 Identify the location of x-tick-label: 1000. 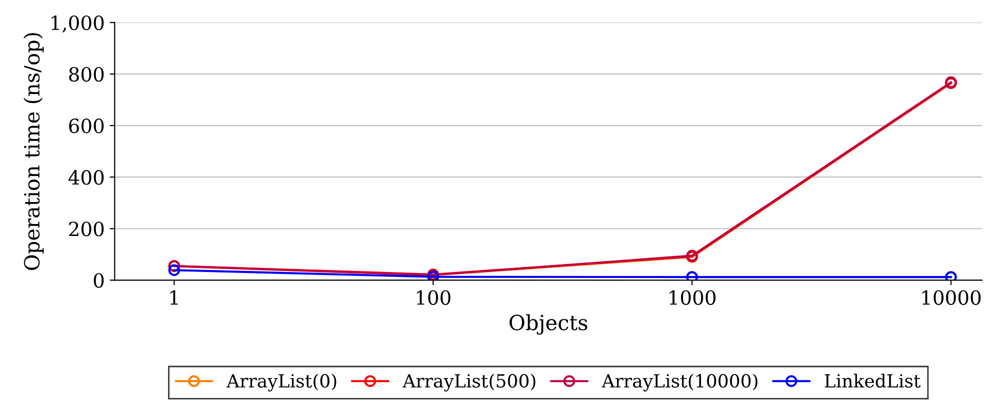
(693, 297).